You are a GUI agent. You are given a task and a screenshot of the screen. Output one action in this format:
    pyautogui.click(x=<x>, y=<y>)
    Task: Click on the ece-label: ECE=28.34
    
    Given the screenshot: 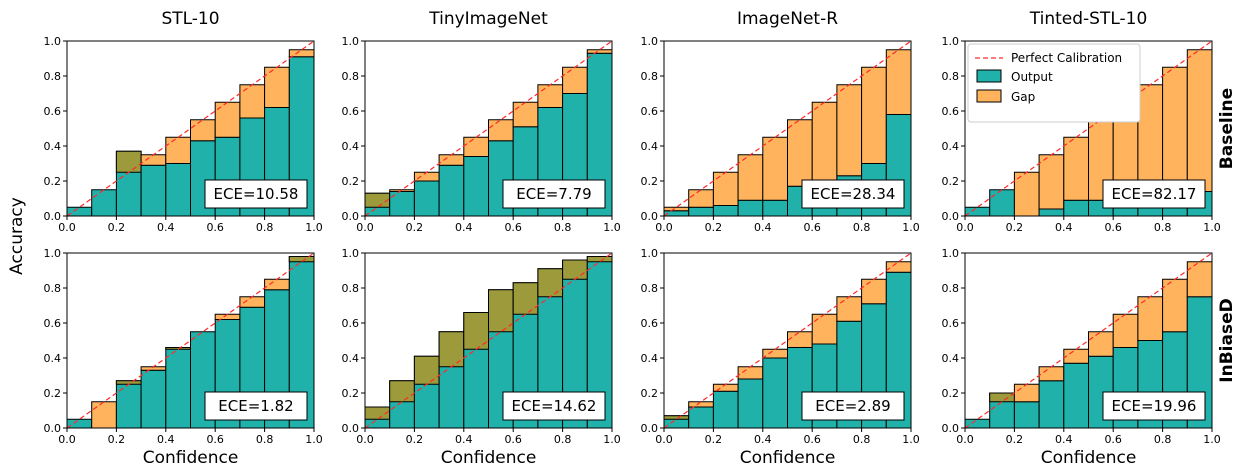 What is the action you would take?
    pyautogui.click(x=853, y=194)
    